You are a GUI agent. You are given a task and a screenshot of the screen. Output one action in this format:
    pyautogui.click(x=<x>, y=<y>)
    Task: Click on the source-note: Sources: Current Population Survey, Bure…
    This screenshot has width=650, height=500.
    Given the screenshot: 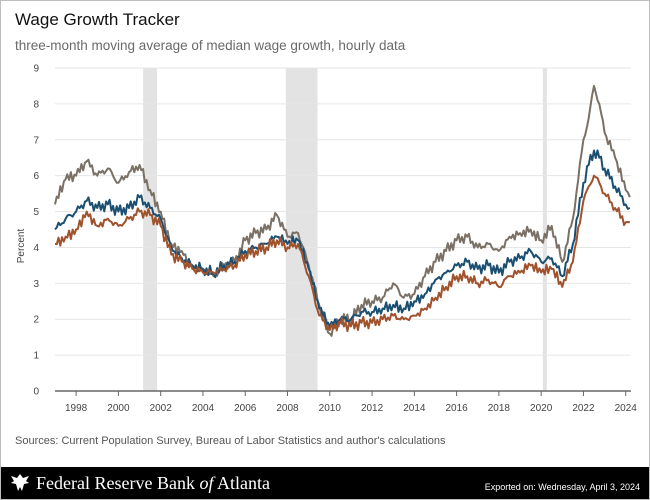 What is the action you would take?
    pyautogui.click(x=230, y=441)
    